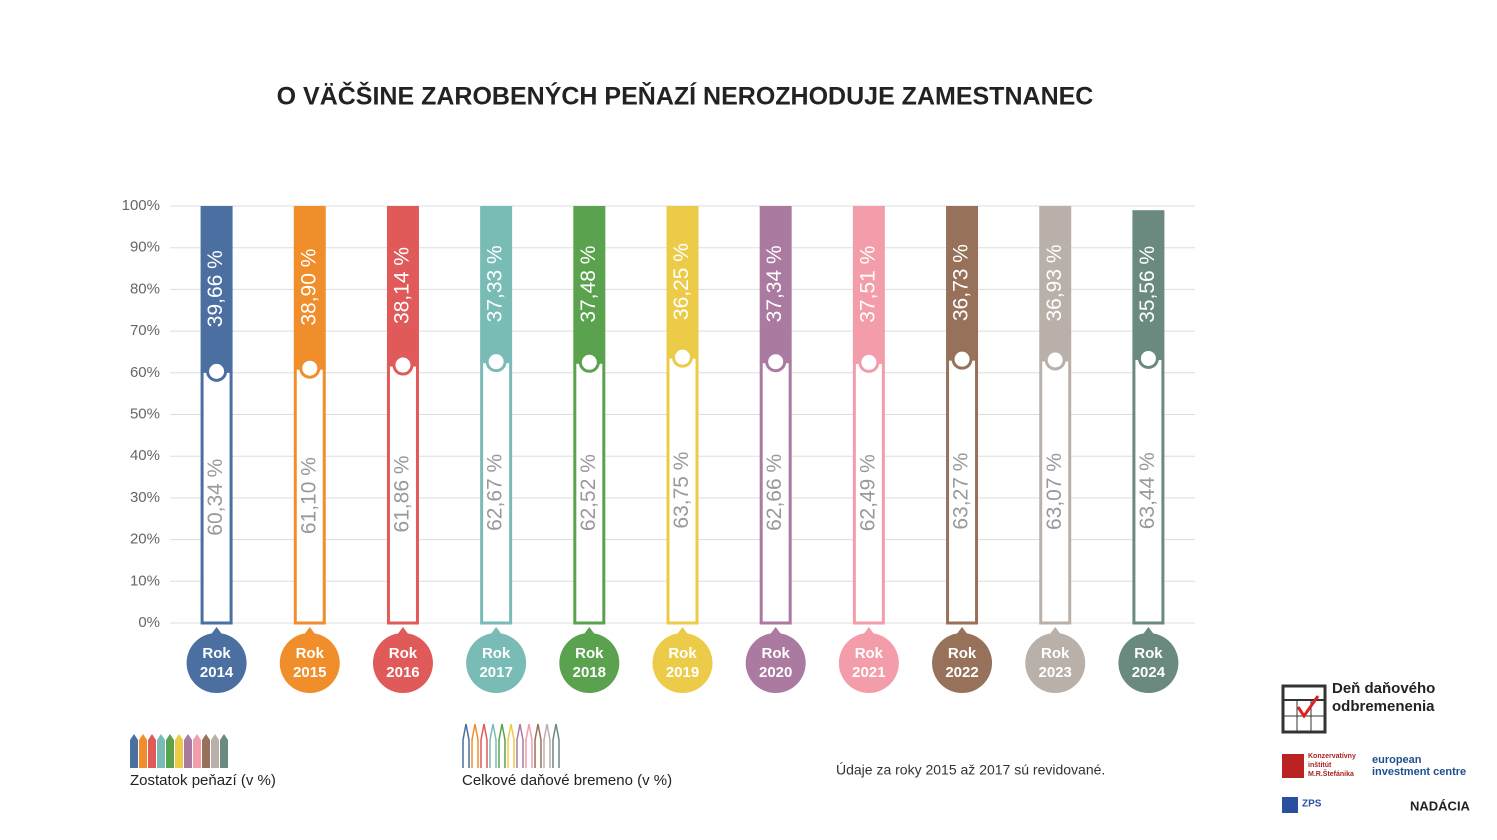 The image size is (1497, 840). I want to click on x-tick-label: Rok 2017, so click(496, 663).